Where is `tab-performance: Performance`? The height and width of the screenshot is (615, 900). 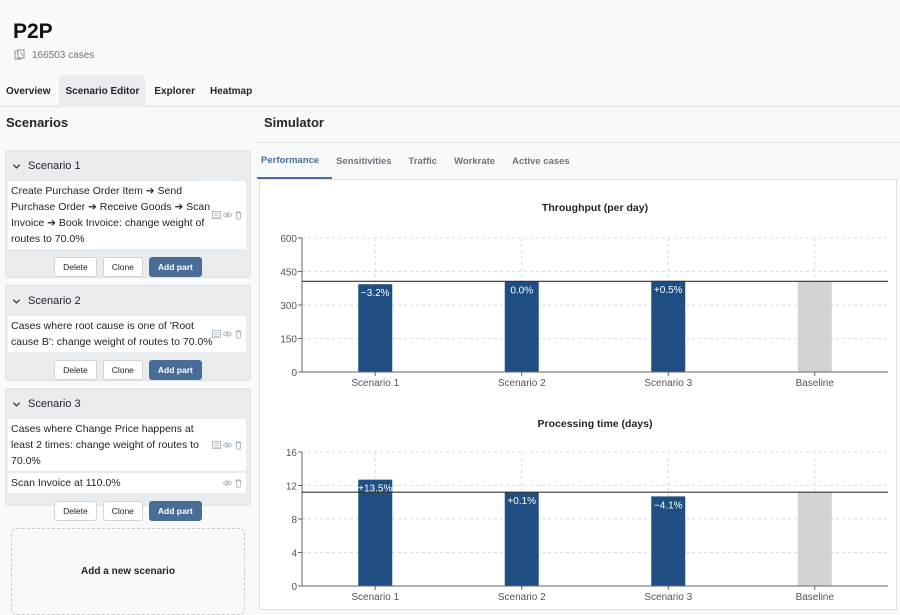 tab-performance: Performance is located at coordinates (295, 161).